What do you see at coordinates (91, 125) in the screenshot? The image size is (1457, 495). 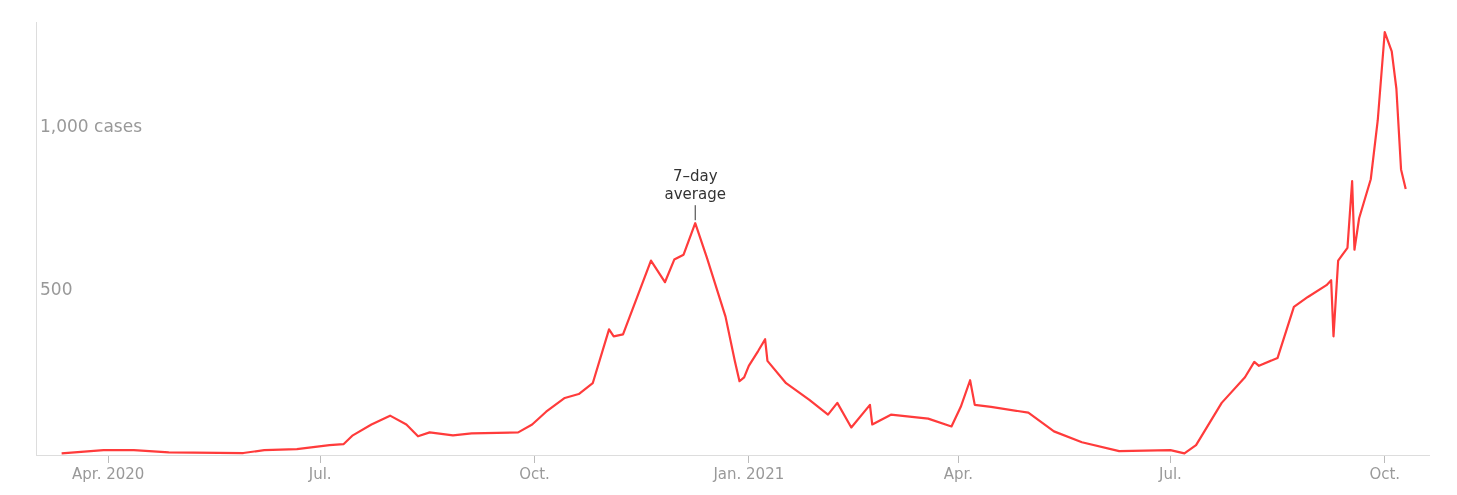 I see `y-tick-label: 1,000 cases` at bounding box center [91, 125].